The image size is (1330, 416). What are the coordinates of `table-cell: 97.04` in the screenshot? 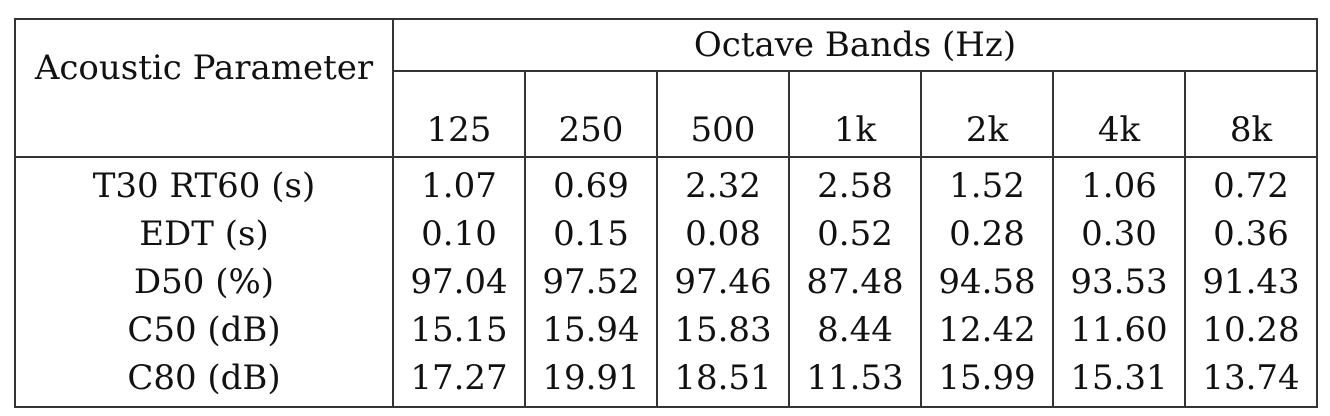 It's located at (458, 282).